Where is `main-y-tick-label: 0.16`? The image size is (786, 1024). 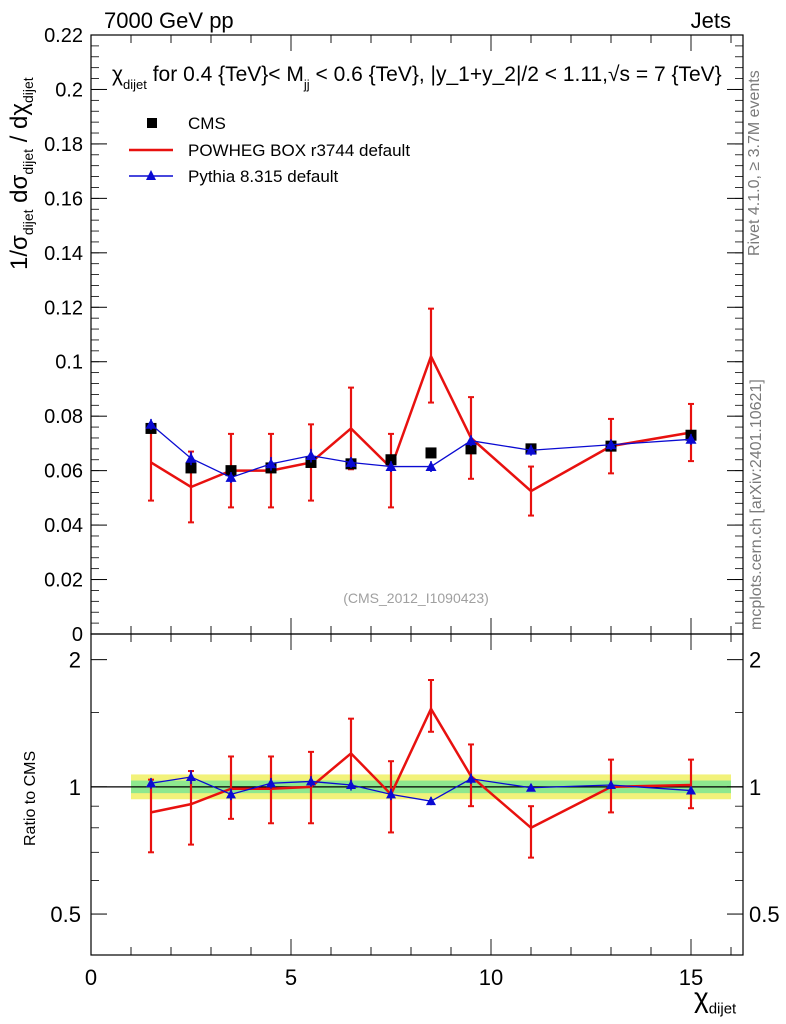 main-y-tick-label: 0.16 is located at coordinates (63, 199).